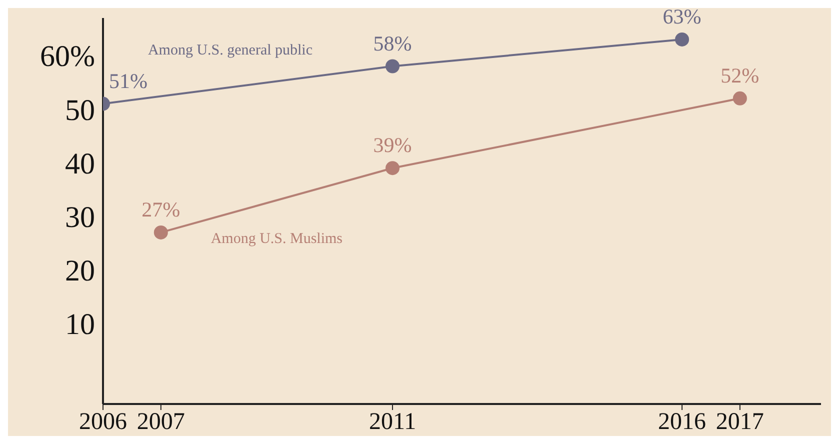  I want to click on data-label: 51%, so click(128, 80).